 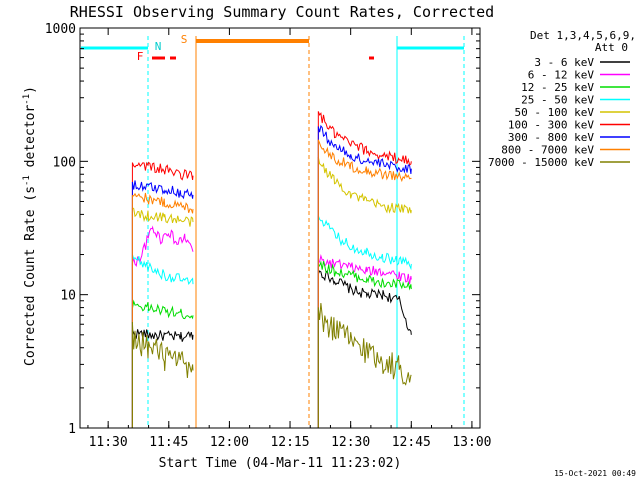 I want to click on legend-entry-label: 25 - 50 keV, so click(x=557, y=100).